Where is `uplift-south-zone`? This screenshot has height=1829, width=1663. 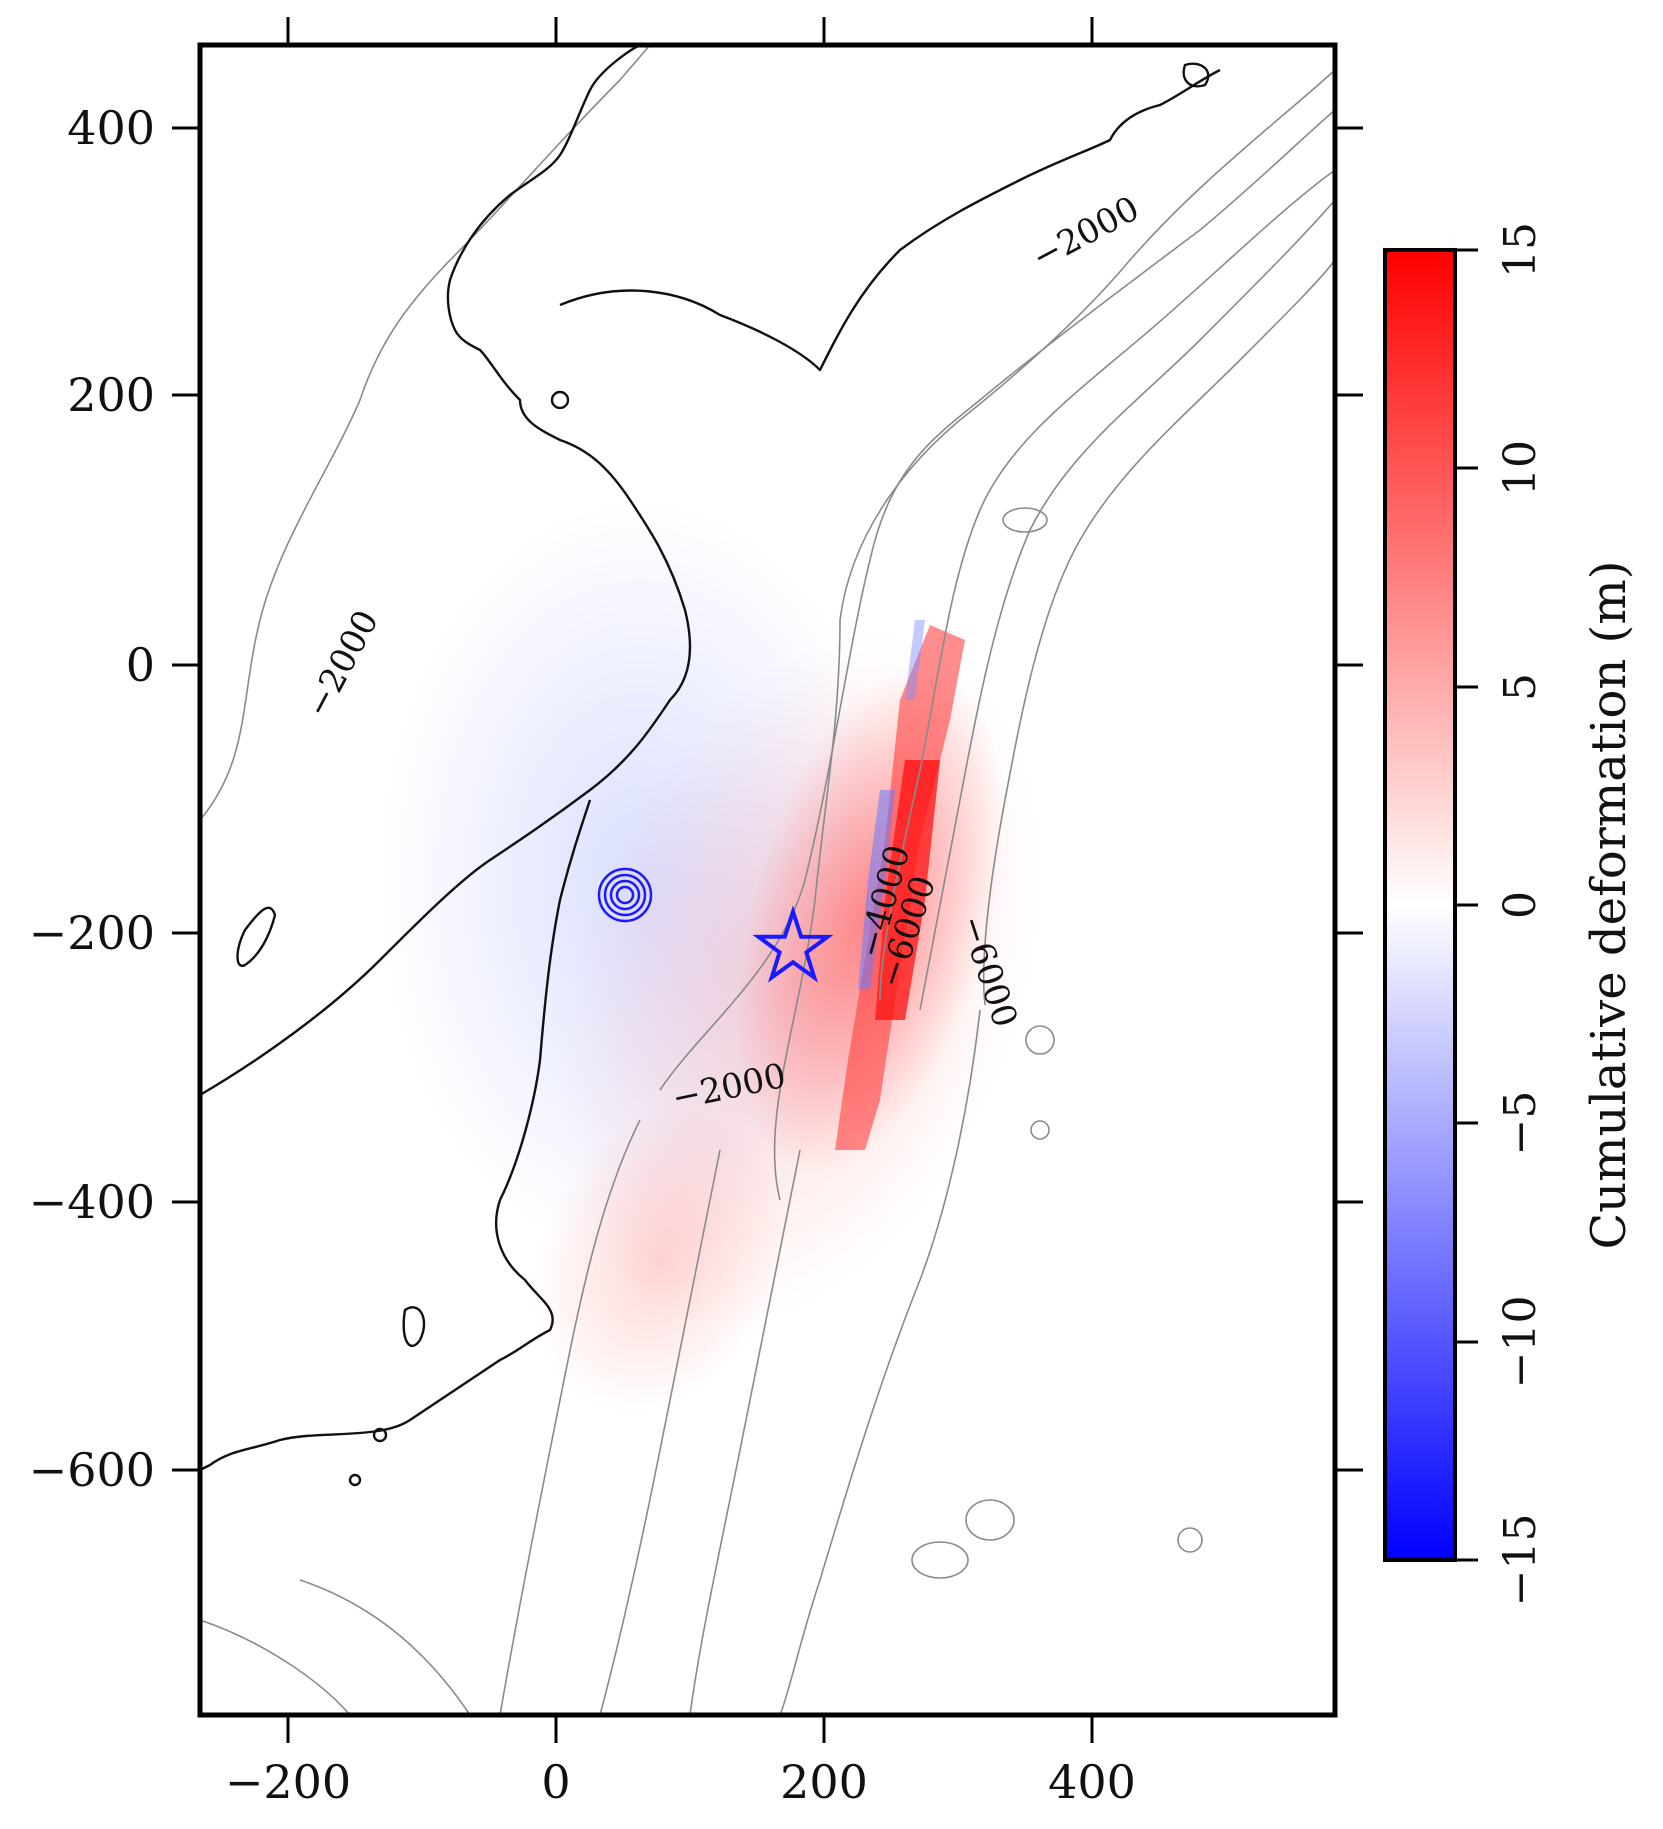 uplift-south-zone is located at coordinates (660, 1260).